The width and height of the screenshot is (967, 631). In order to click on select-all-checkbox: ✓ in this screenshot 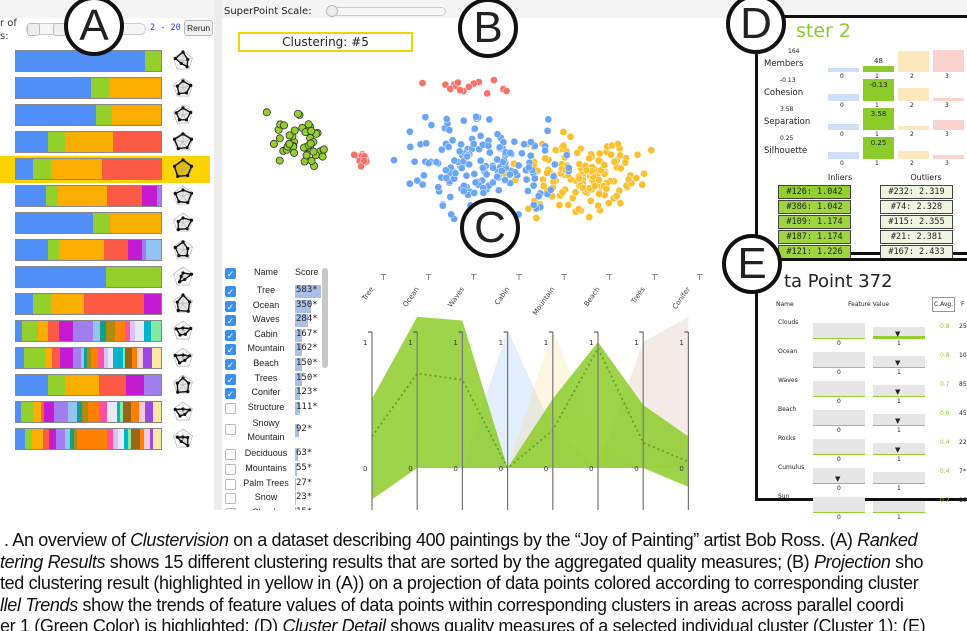, I will do `click(230, 273)`.